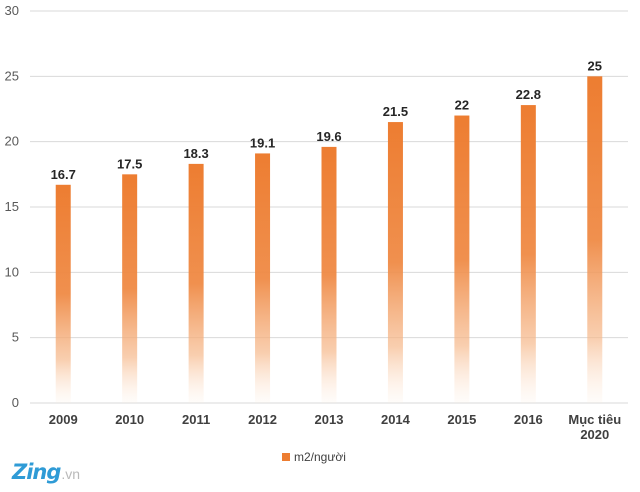 The height and width of the screenshot is (492, 640). I want to click on x-category-label: 2012, so click(262, 419).